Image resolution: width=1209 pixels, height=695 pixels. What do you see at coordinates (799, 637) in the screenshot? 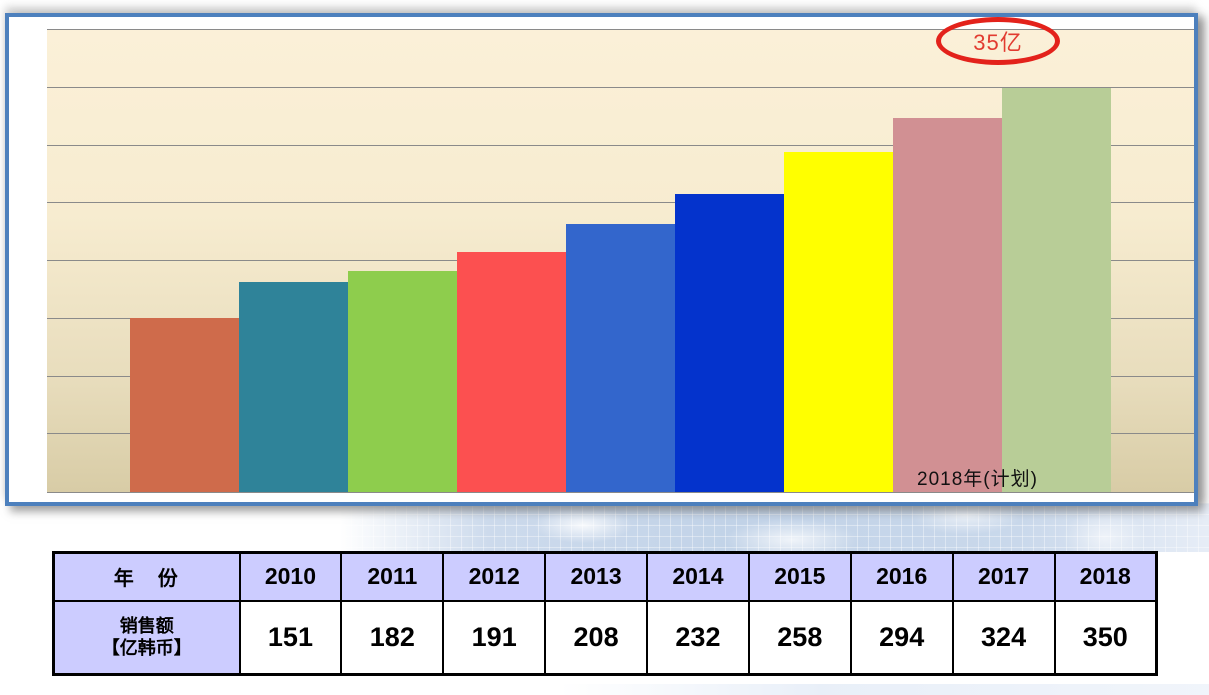
I see `value-cell-2015: 258` at bounding box center [799, 637].